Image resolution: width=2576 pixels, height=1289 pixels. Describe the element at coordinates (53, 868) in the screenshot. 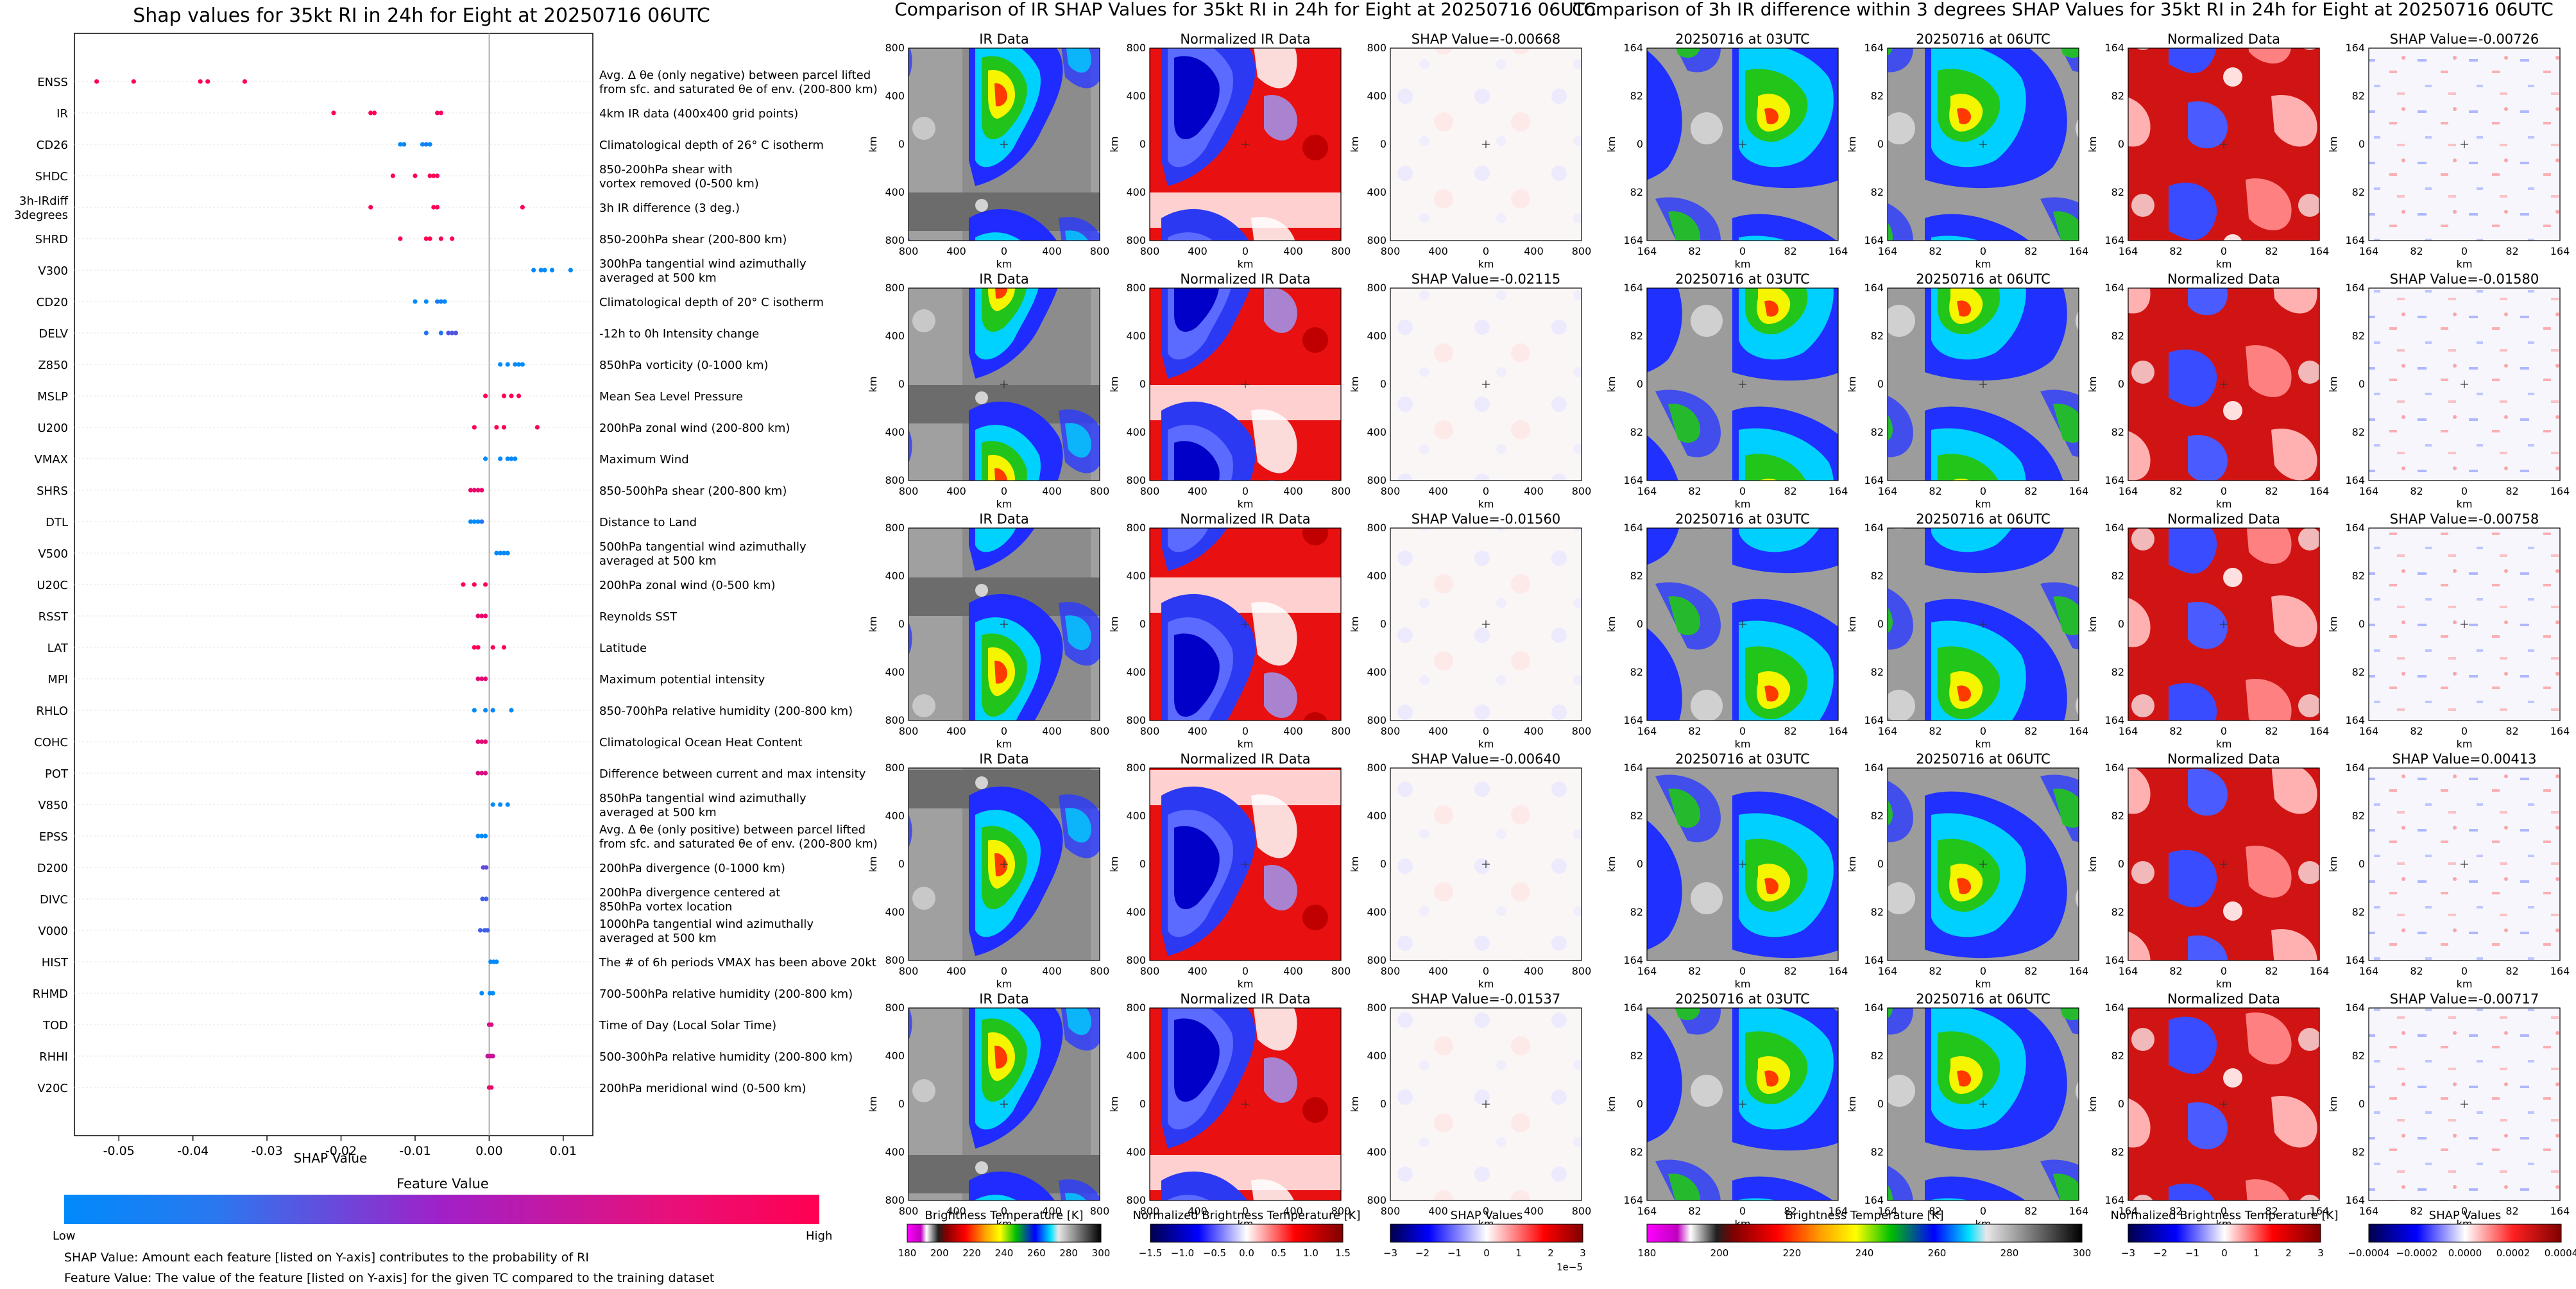

I see `feature-code-line: D200` at that location.